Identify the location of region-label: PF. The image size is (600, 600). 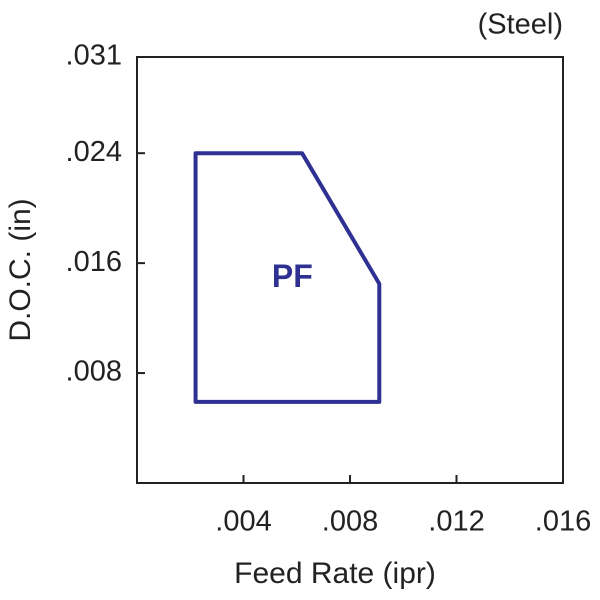
(292, 276).